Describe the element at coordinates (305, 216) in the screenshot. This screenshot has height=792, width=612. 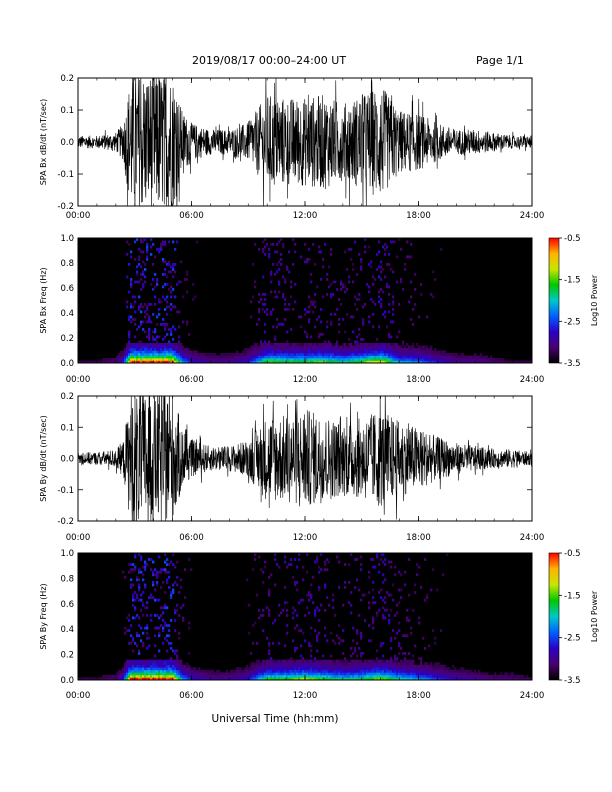
I see `x-tick-label: 12:00` at that location.